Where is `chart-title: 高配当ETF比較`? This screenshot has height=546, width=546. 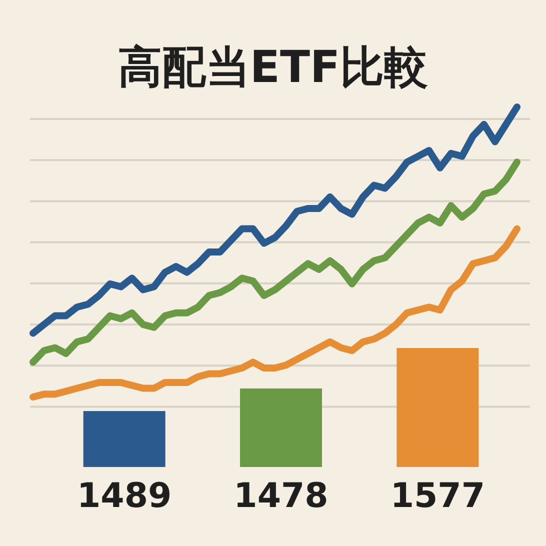
chart-title: 高配当ETF比較 is located at coordinates (273, 67).